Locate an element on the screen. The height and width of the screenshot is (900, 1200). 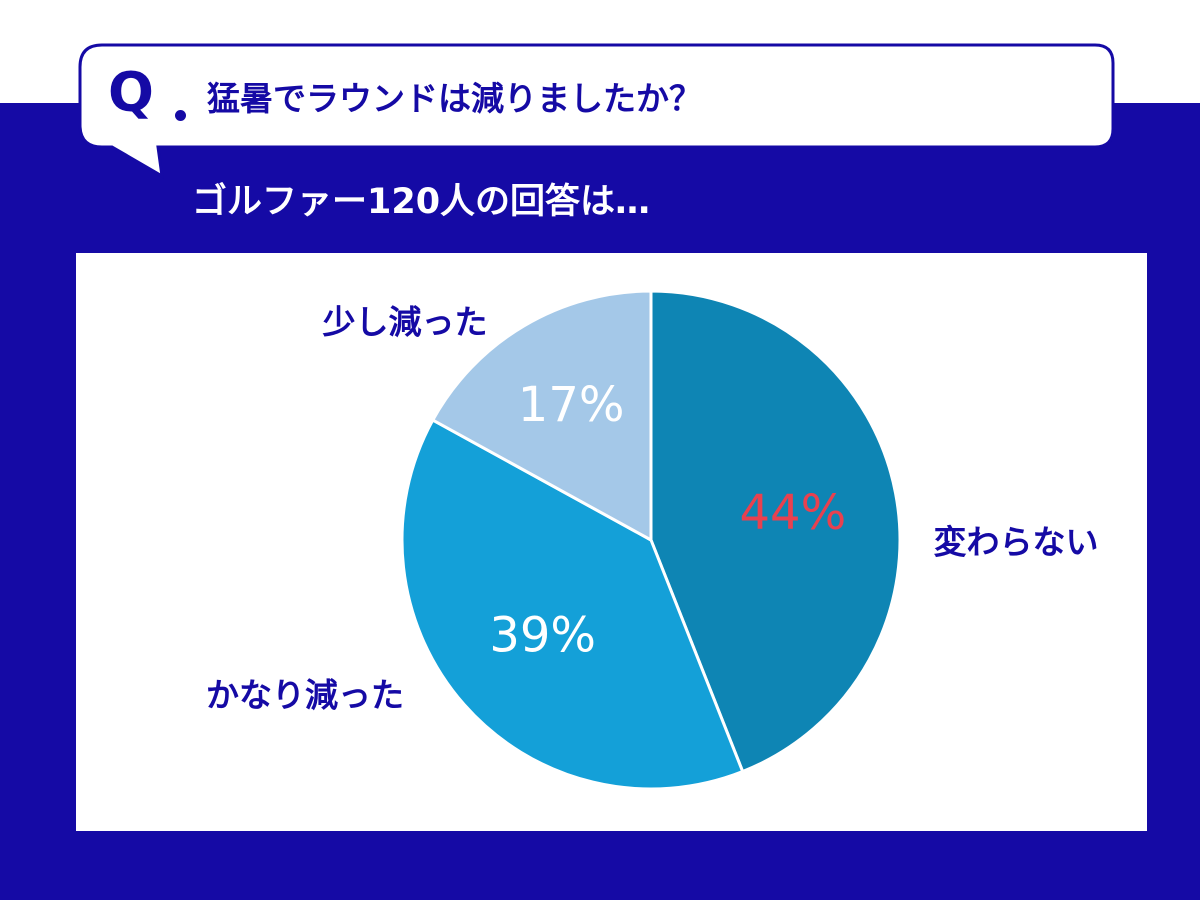
category-label: 変わらない is located at coordinates (1016, 542).